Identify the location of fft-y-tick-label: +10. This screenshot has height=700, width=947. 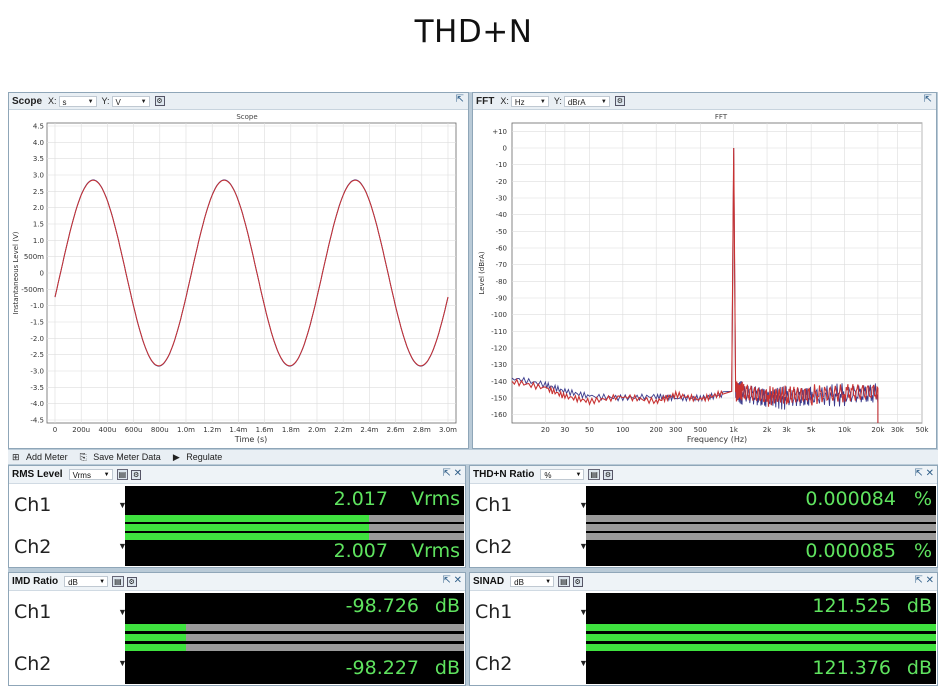
(499, 132).